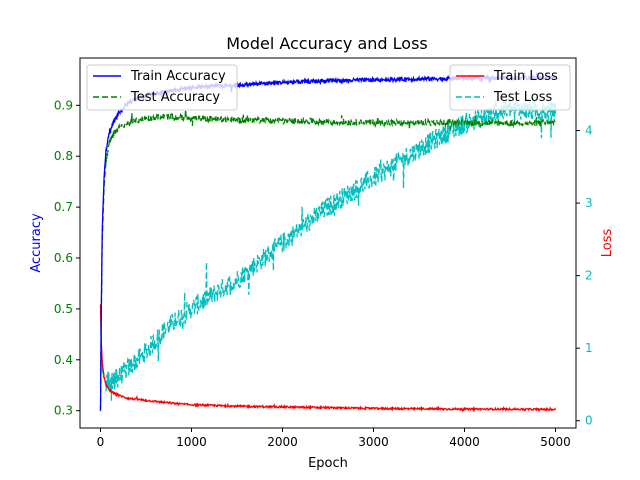  Describe the element at coordinates (525, 76) in the screenshot. I see `legend-train-loss-label: Train Loss` at that location.